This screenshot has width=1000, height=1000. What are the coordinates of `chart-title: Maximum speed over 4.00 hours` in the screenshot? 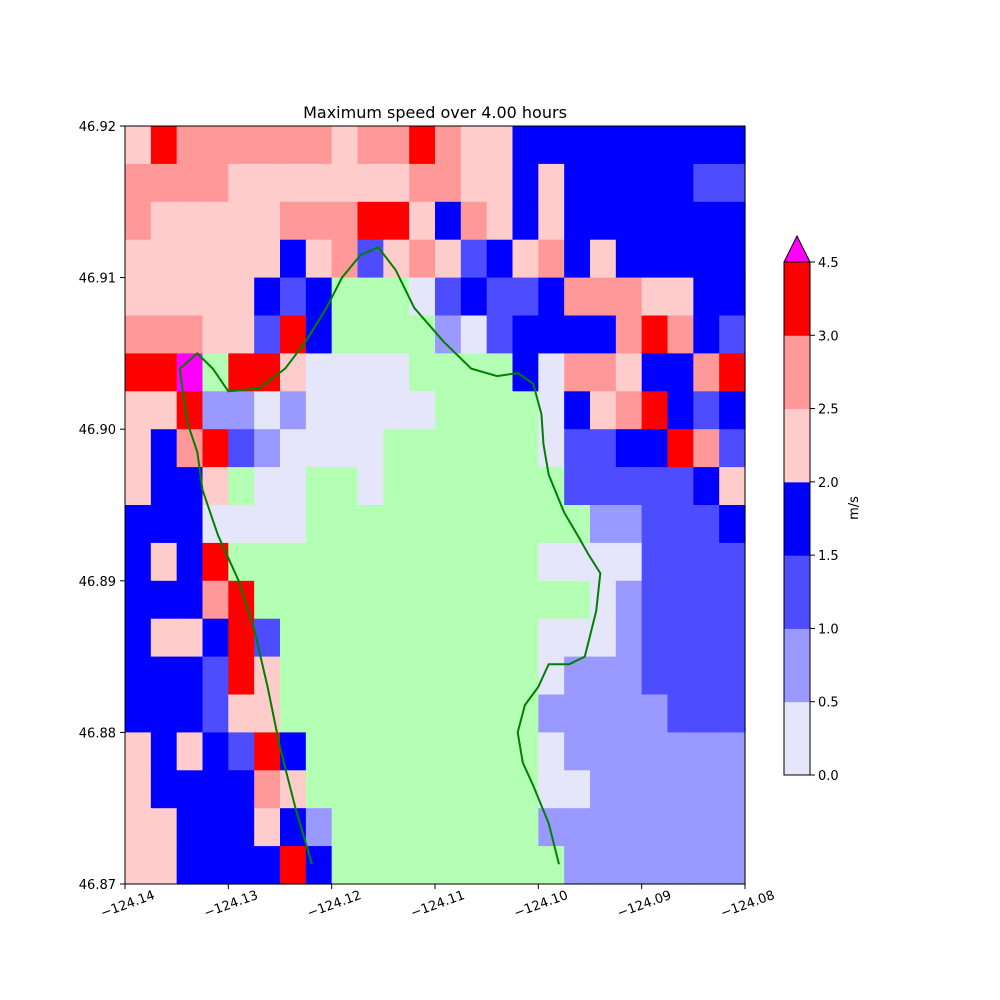 It's located at (435, 112).